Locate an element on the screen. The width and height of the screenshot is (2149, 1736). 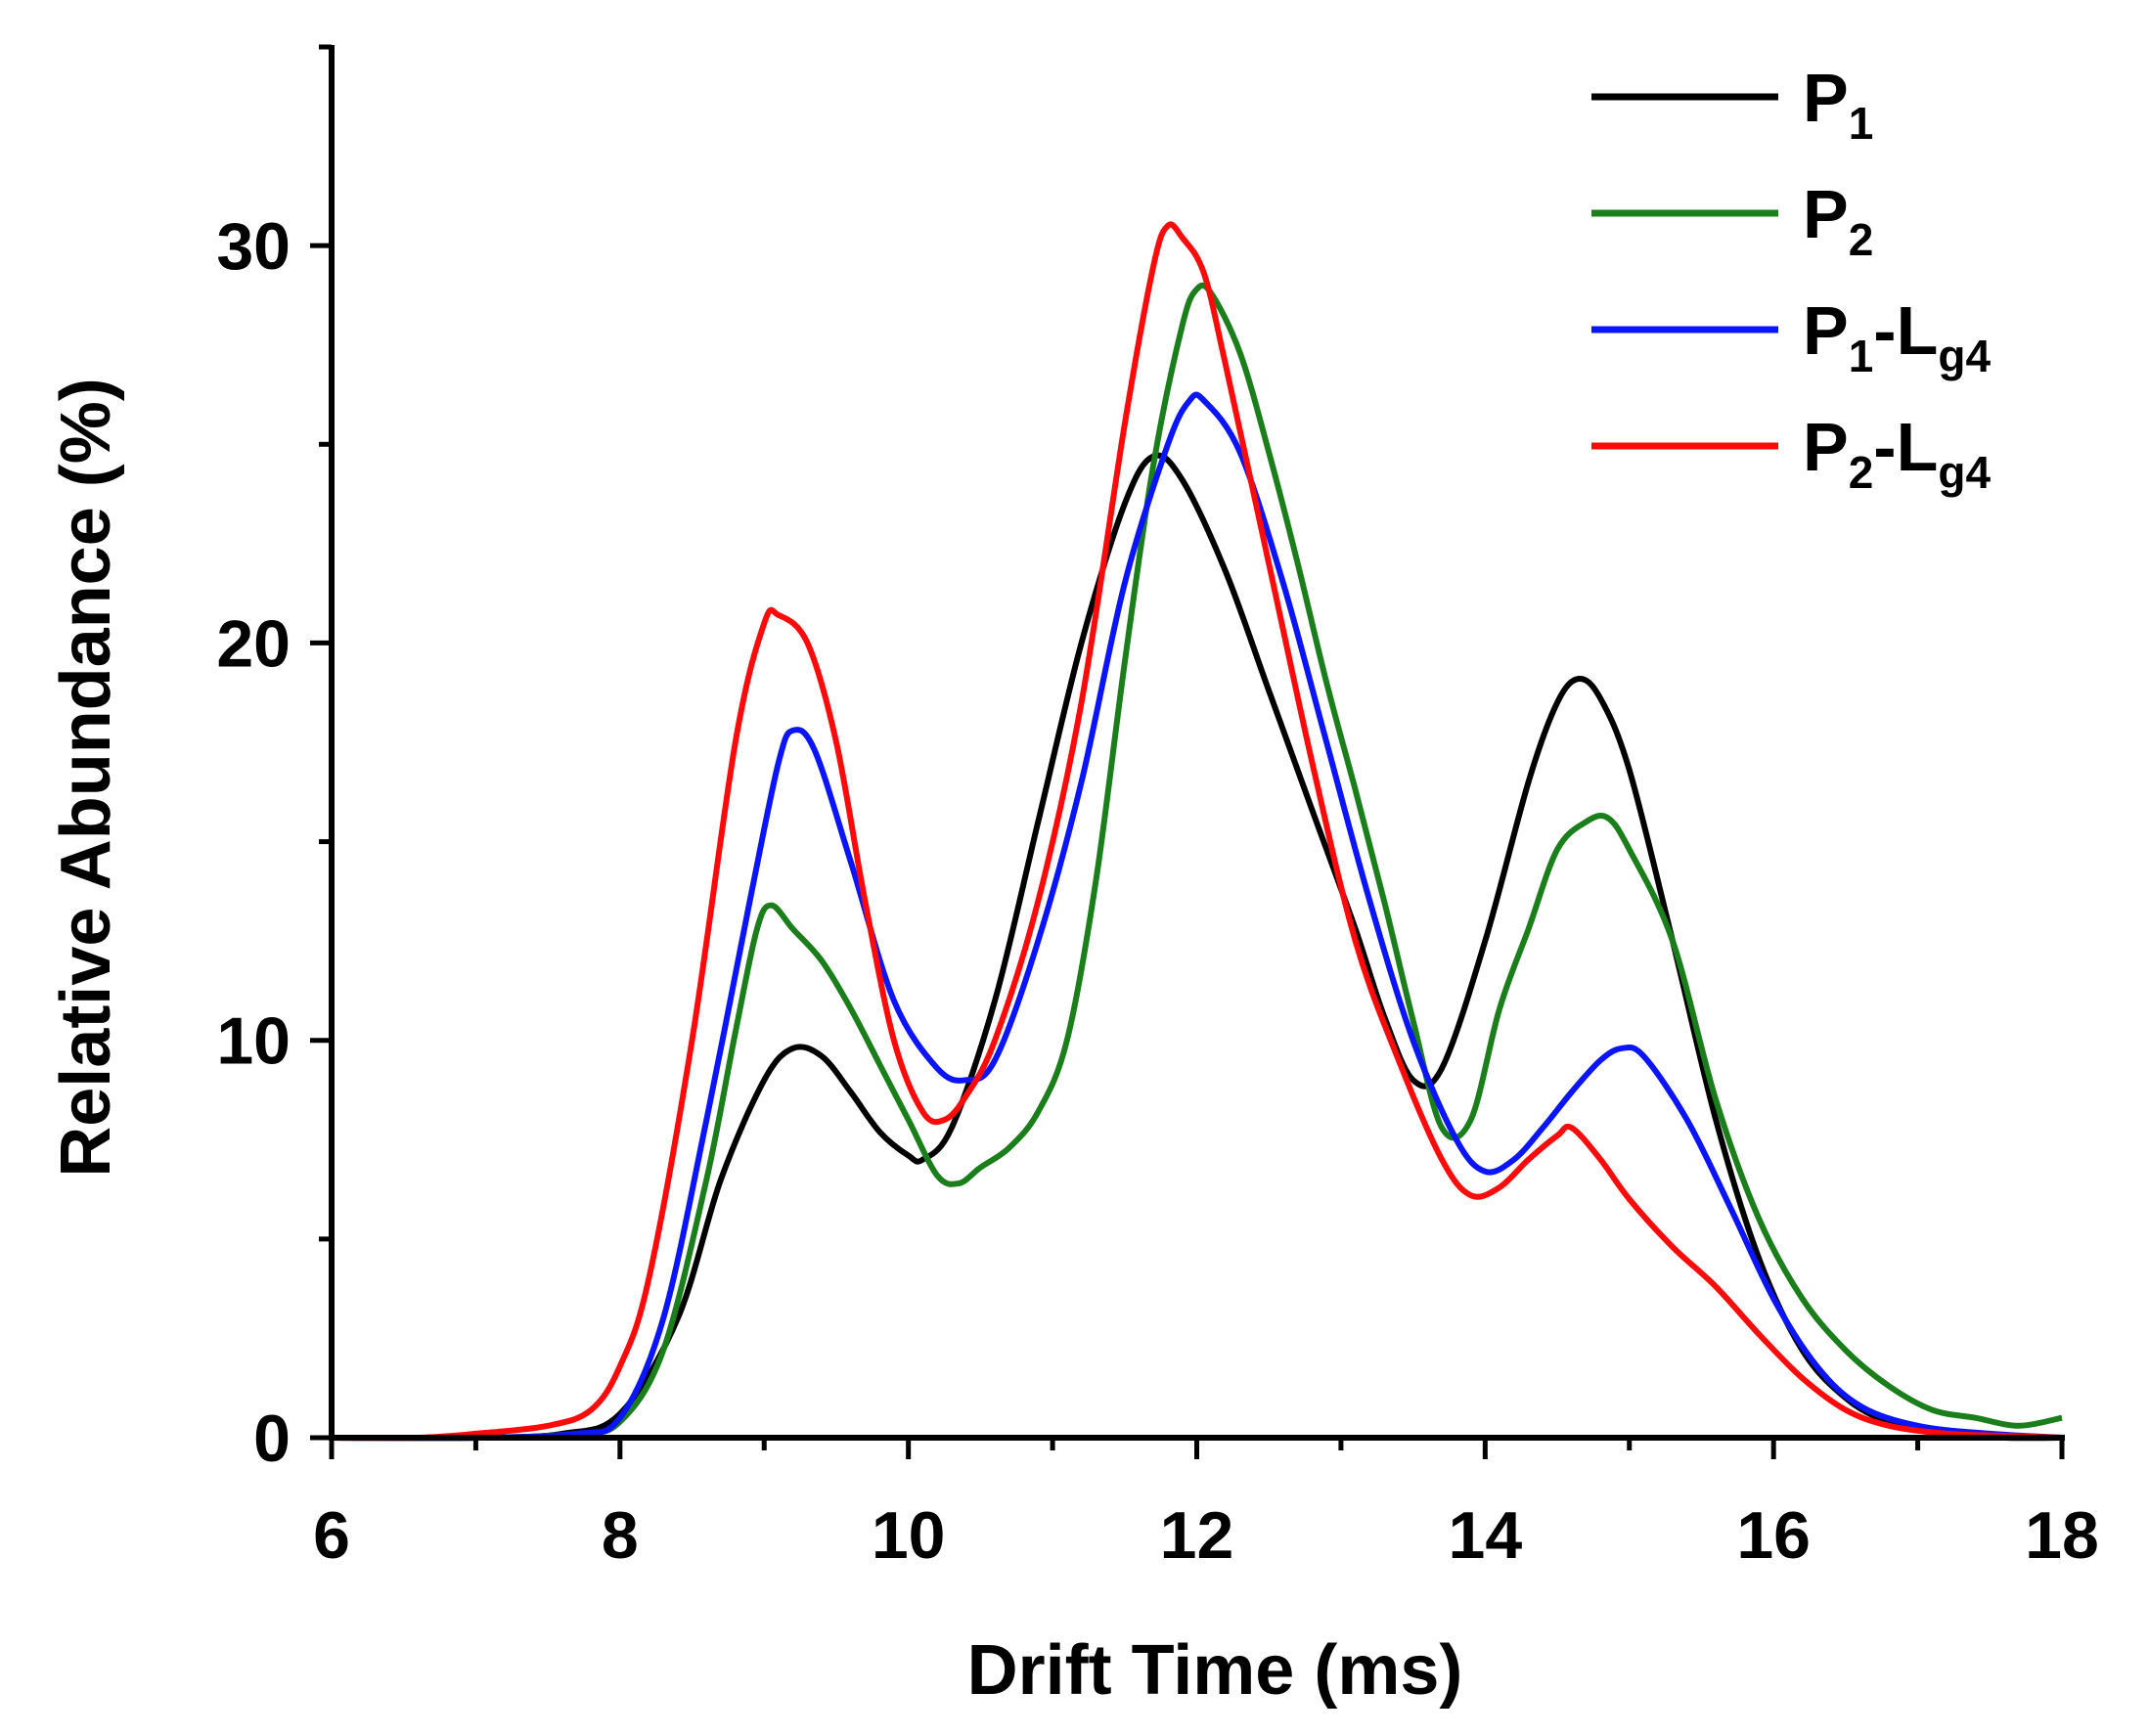
y-tick-label: 10 is located at coordinates (254, 1041).